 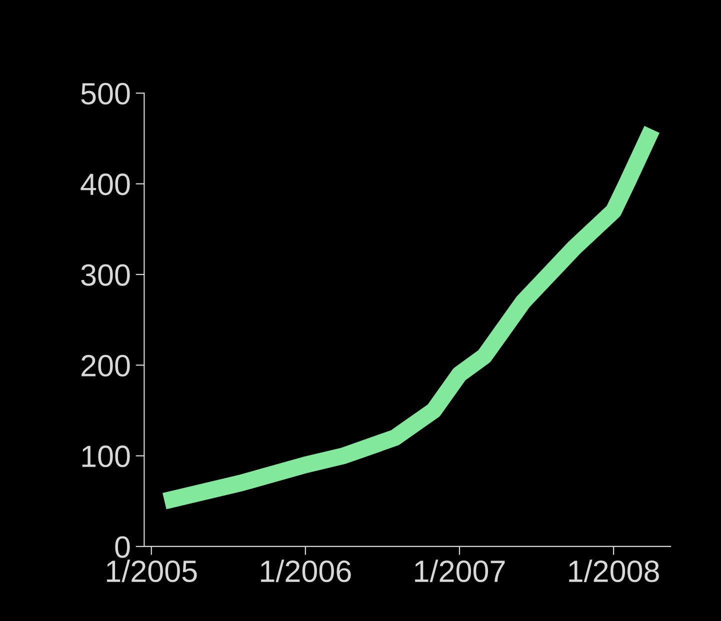 I want to click on x-tick-label: 1/2006, so click(x=306, y=571).